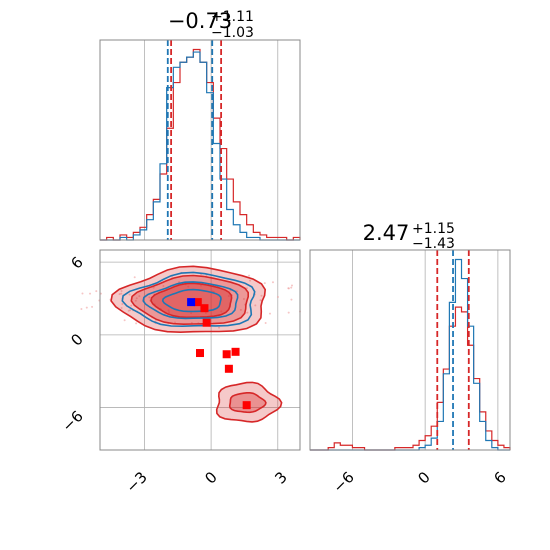 The height and width of the screenshot is (550, 550). Describe the element at coordinates (280, 477) in the screenshot. I see `scatter-xtick-3: 3` at that location.